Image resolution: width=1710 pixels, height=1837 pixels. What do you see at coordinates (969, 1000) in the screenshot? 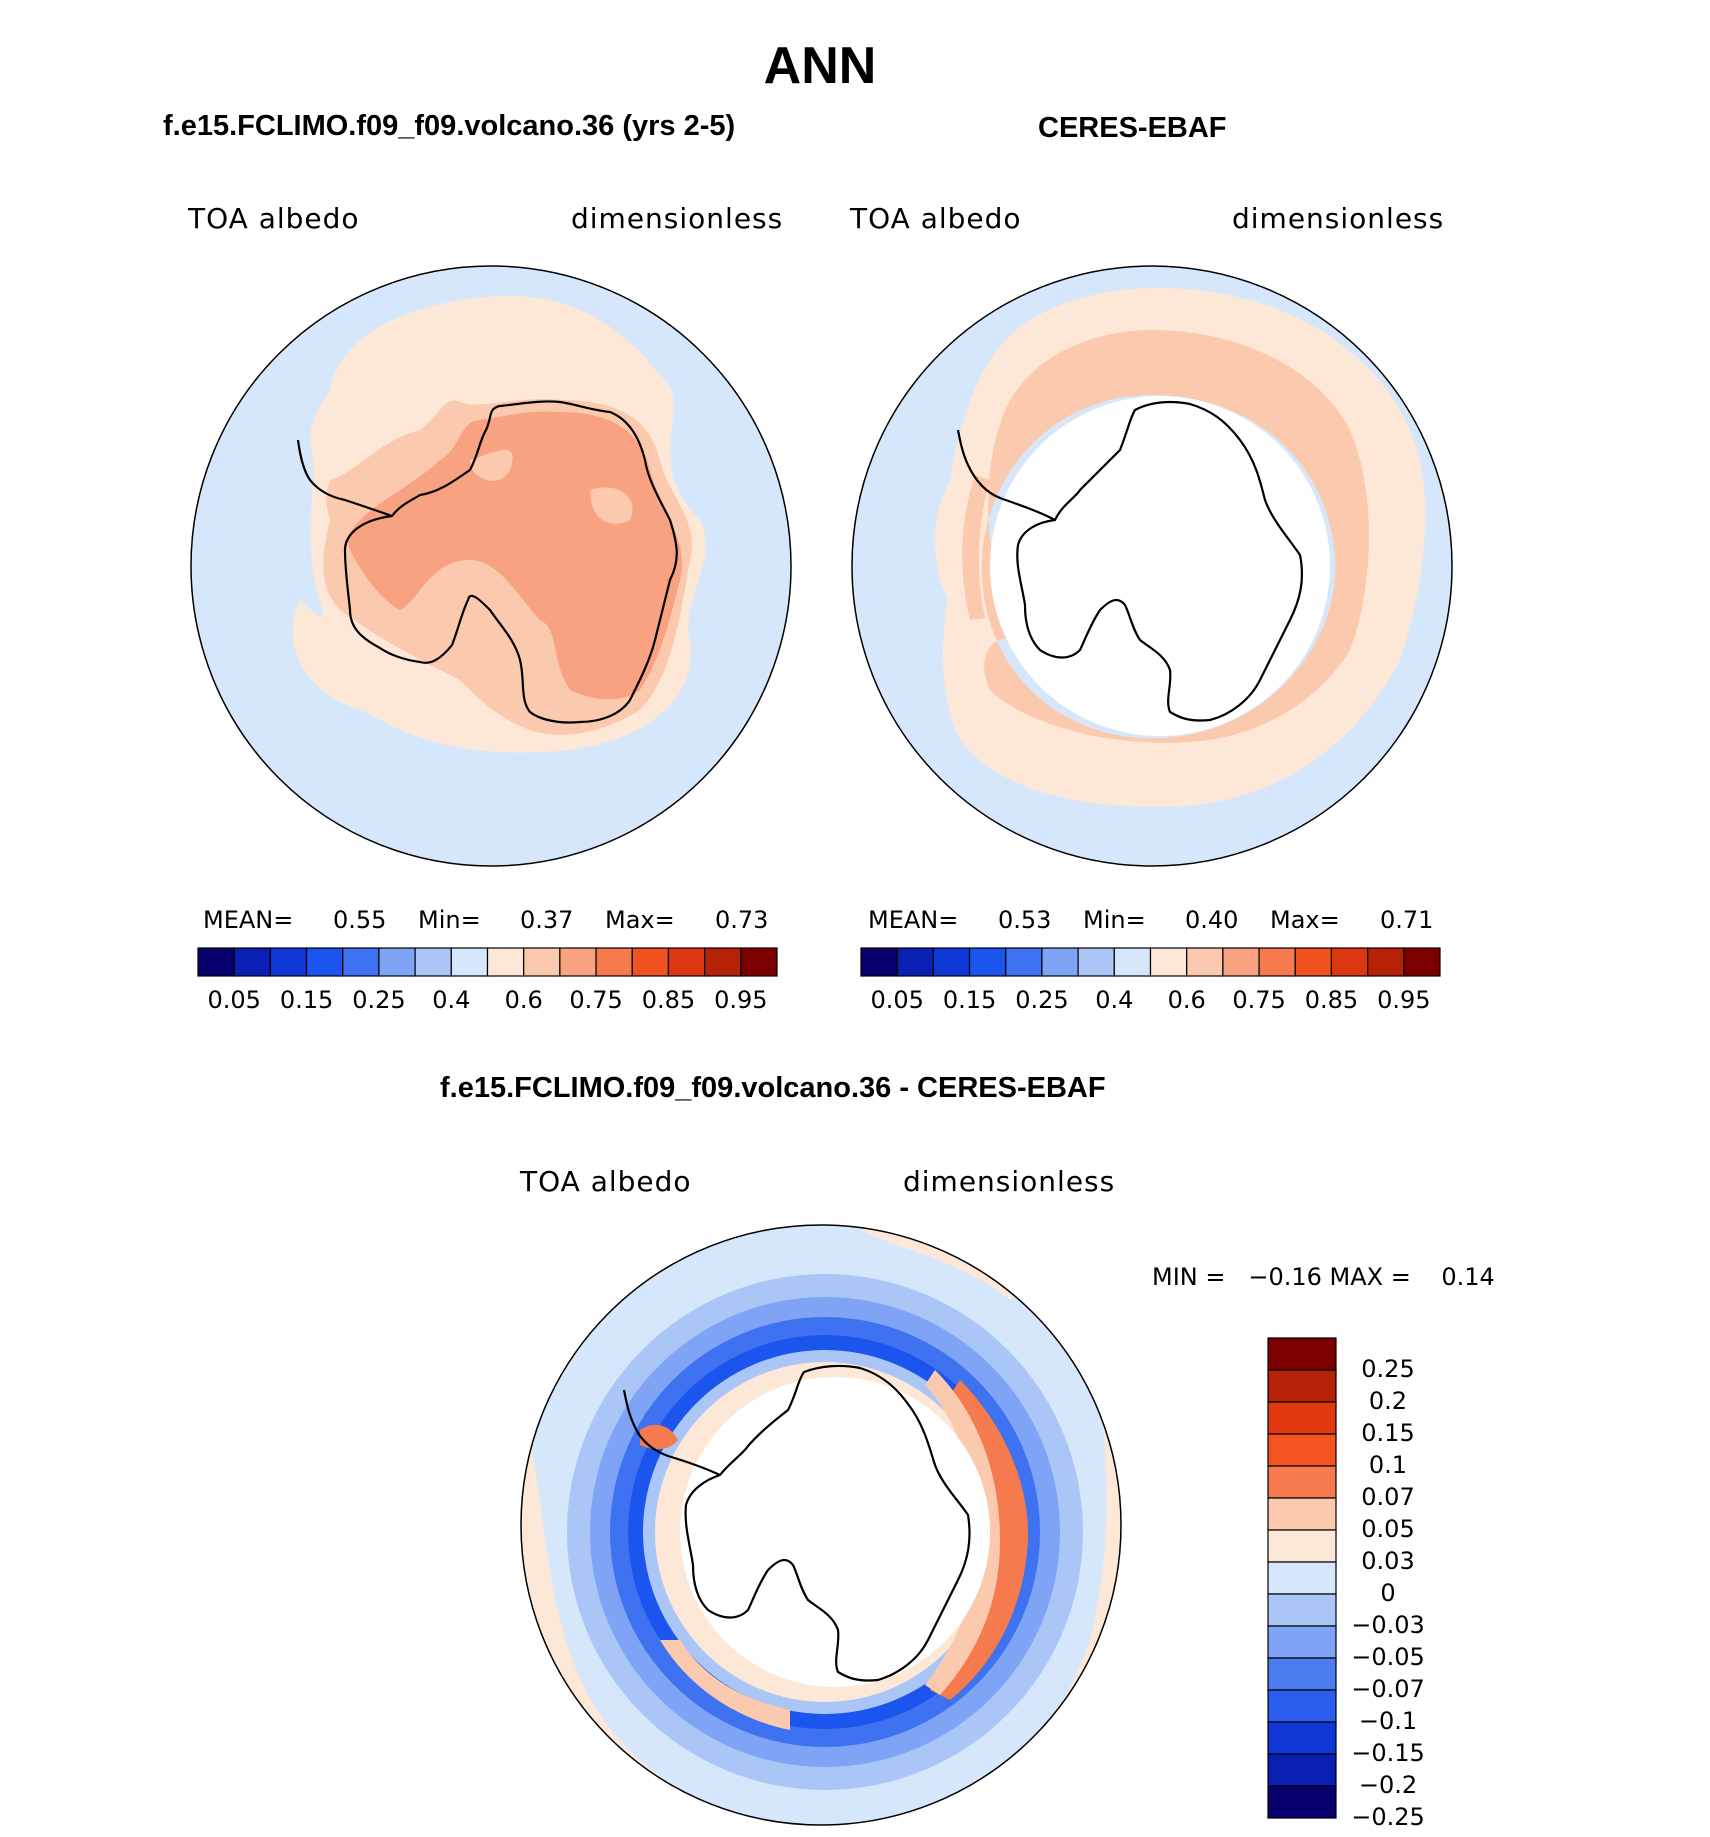
I see `obs-colorbar-tick-label: 0.15` at bounding box center [969, 1000].